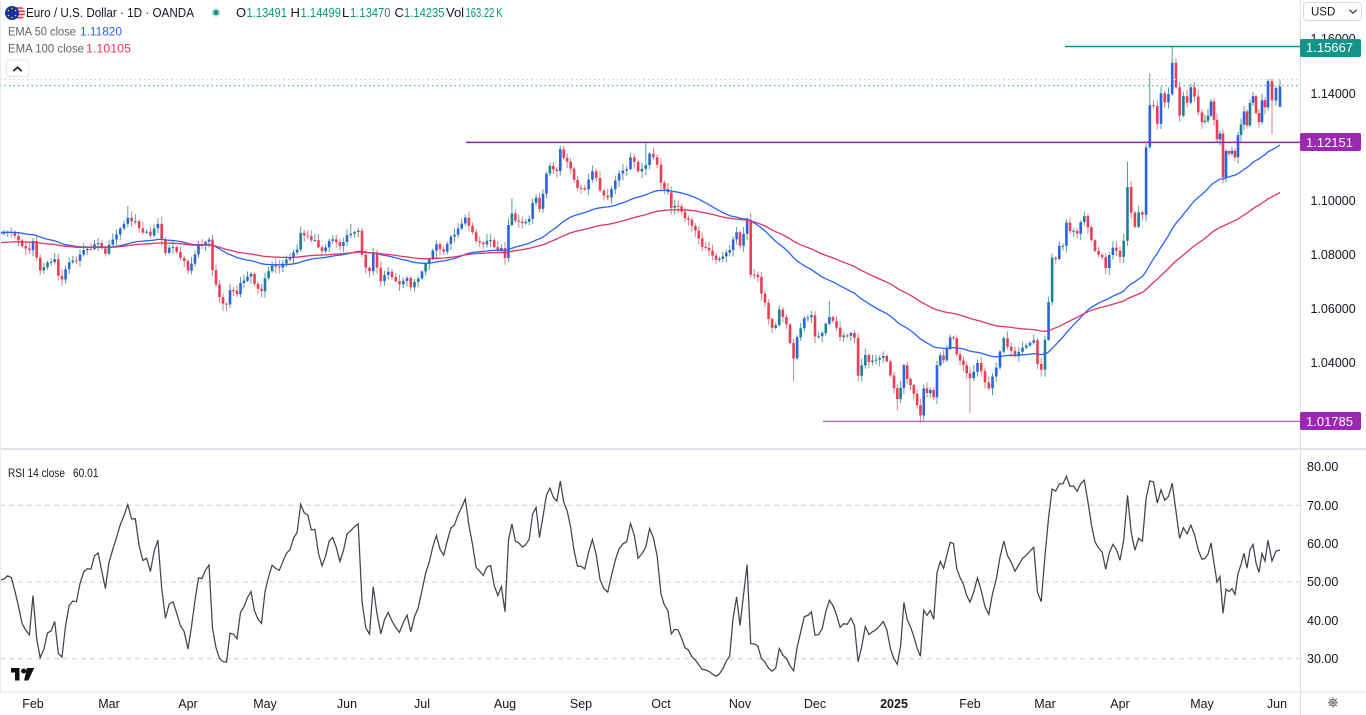 This screenshot has height=715, width=1366. What do you see at coordinates (1329, 421) in the screenshot?
I see `svg-text: 1.01785` at bounding box center [1329, 421].